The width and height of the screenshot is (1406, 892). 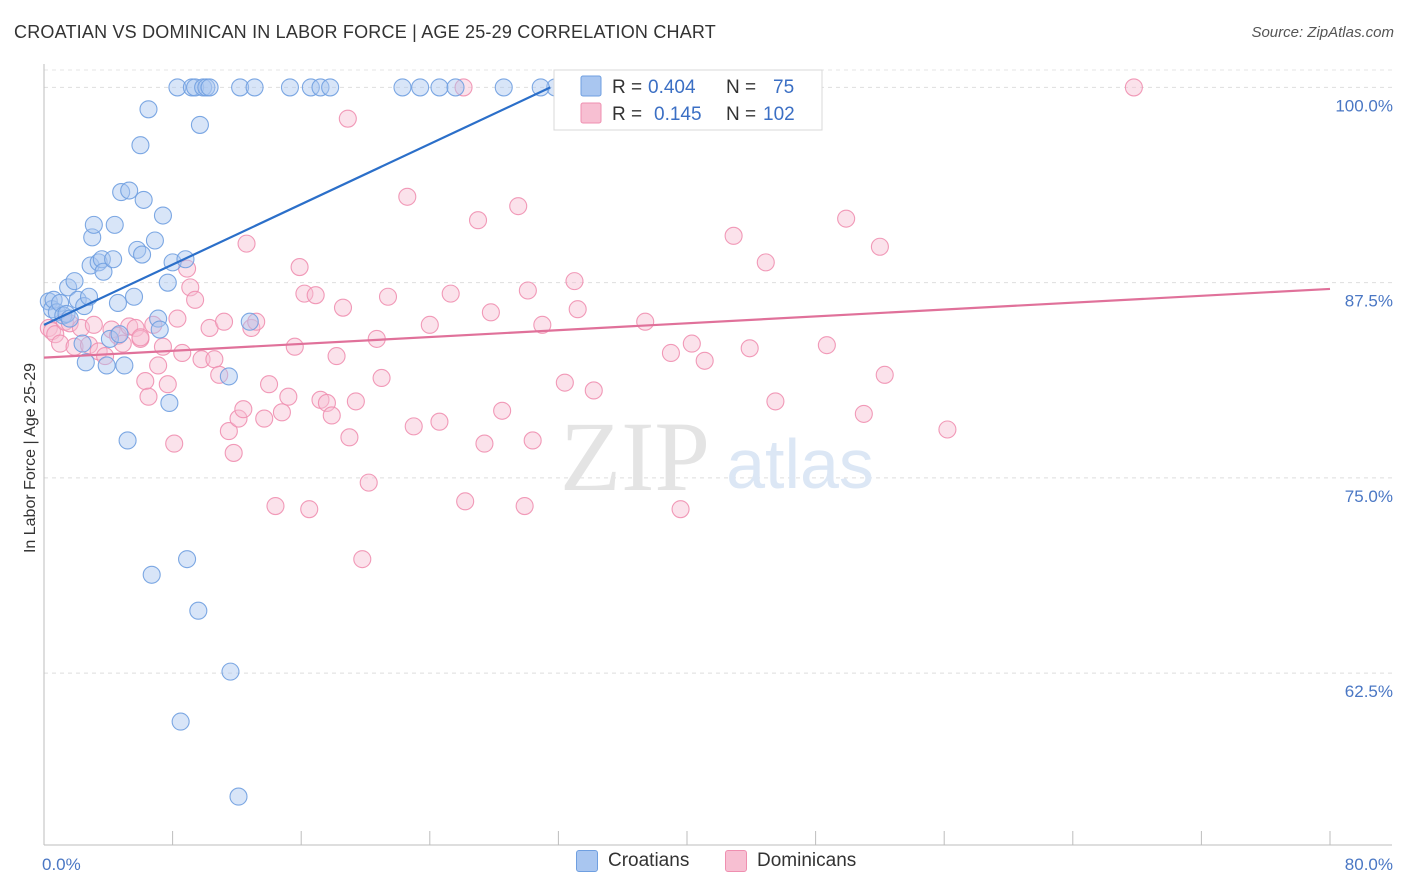 I want to click on dominicans-swatch, so click(x=736, y=861).